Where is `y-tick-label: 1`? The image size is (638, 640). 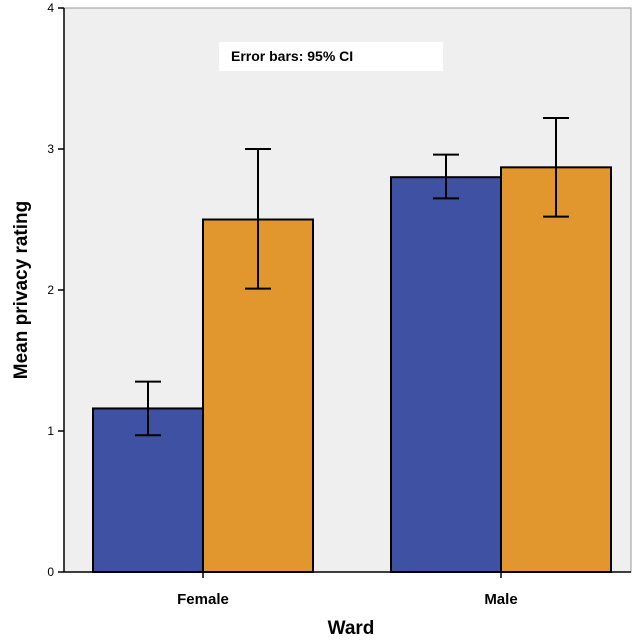
y-tick-label: 1 is located at coordinates (50, 431).